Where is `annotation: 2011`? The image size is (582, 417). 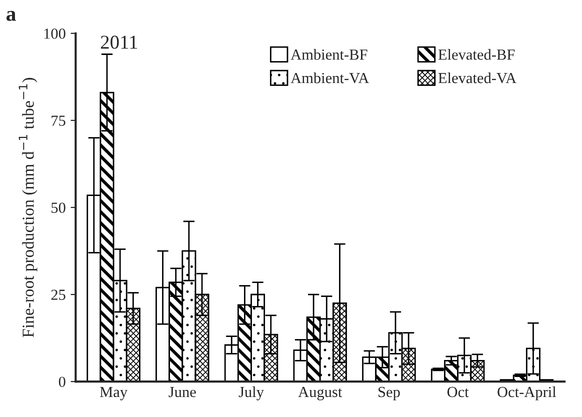
annotation: 2011 is located at coordinates (119, 42).